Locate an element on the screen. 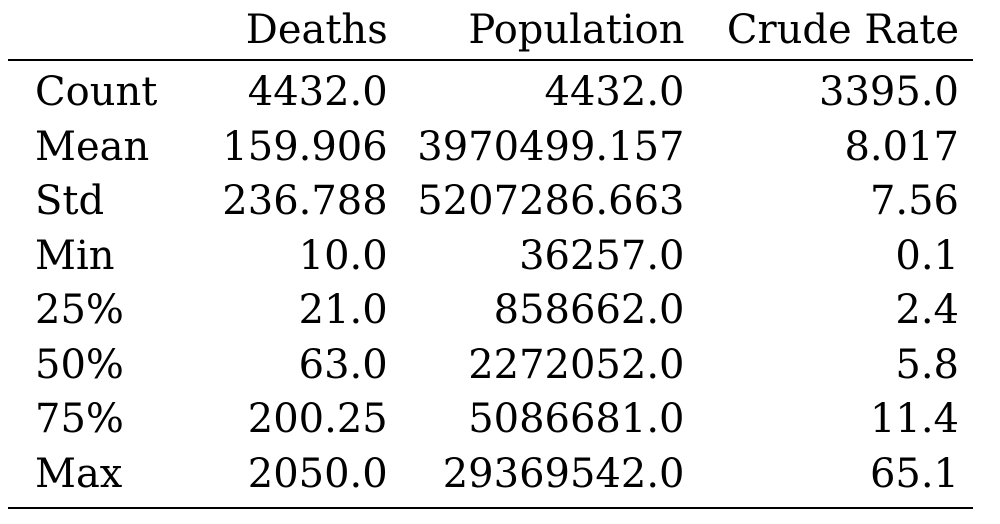 The image size is (1000, 524). header-deaths: Deaths is located at coordinates (316, 29).